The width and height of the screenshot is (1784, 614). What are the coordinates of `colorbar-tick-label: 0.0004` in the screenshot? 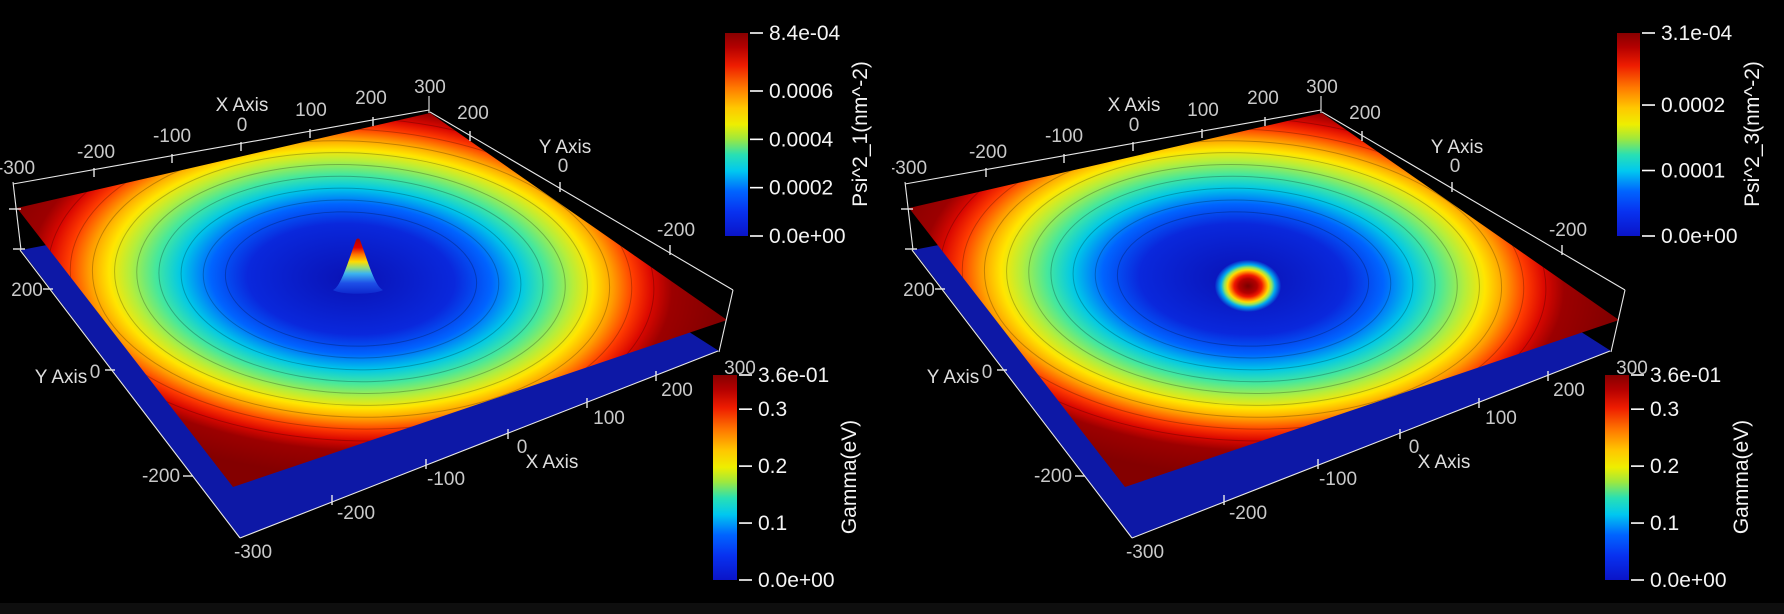 It's located at (801, 139).